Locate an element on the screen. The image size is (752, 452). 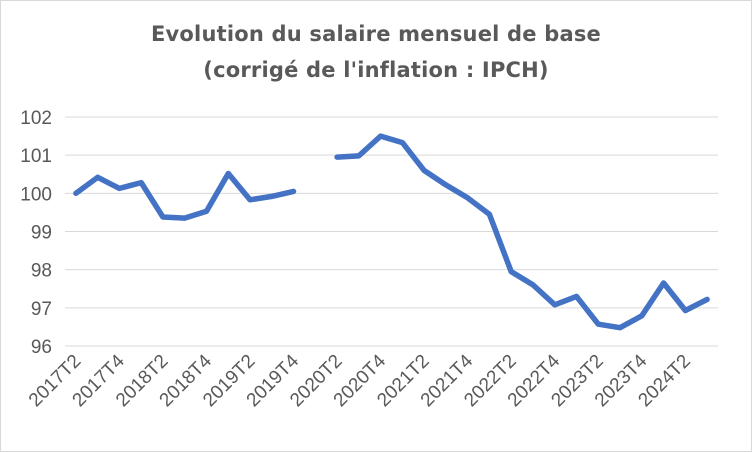
y-tick-label: 96 is located at coordinates (41, 347).